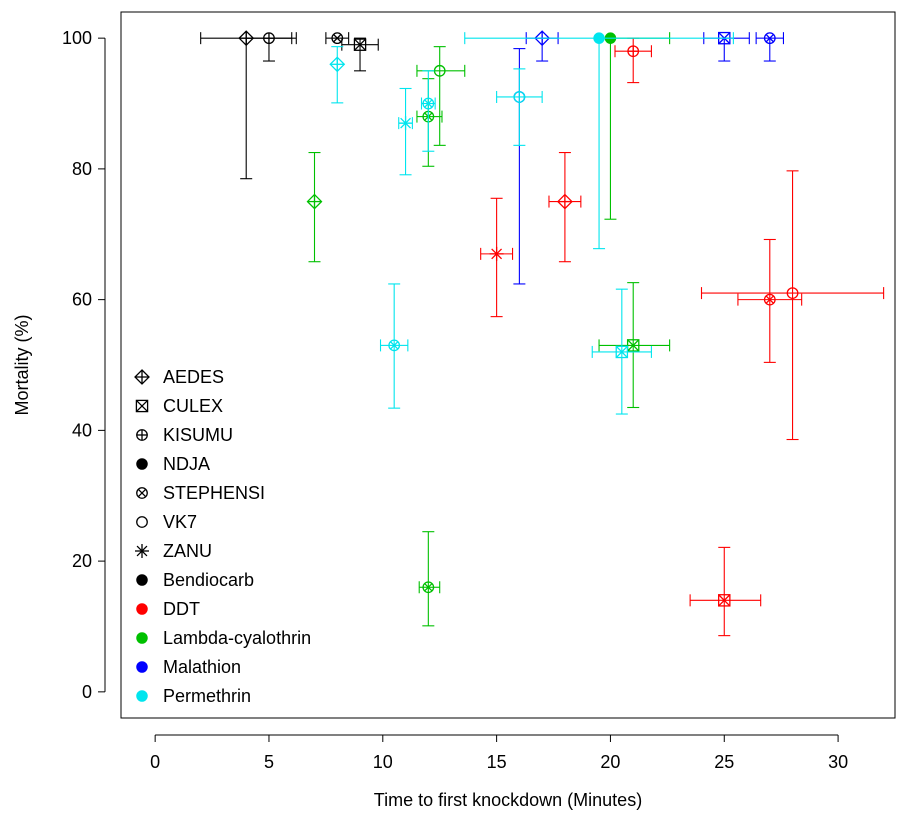  What do you see at coordinates (187, 551) in the screenshot?
I see `legend-label: ZANU` at bounding box center [187, 551].